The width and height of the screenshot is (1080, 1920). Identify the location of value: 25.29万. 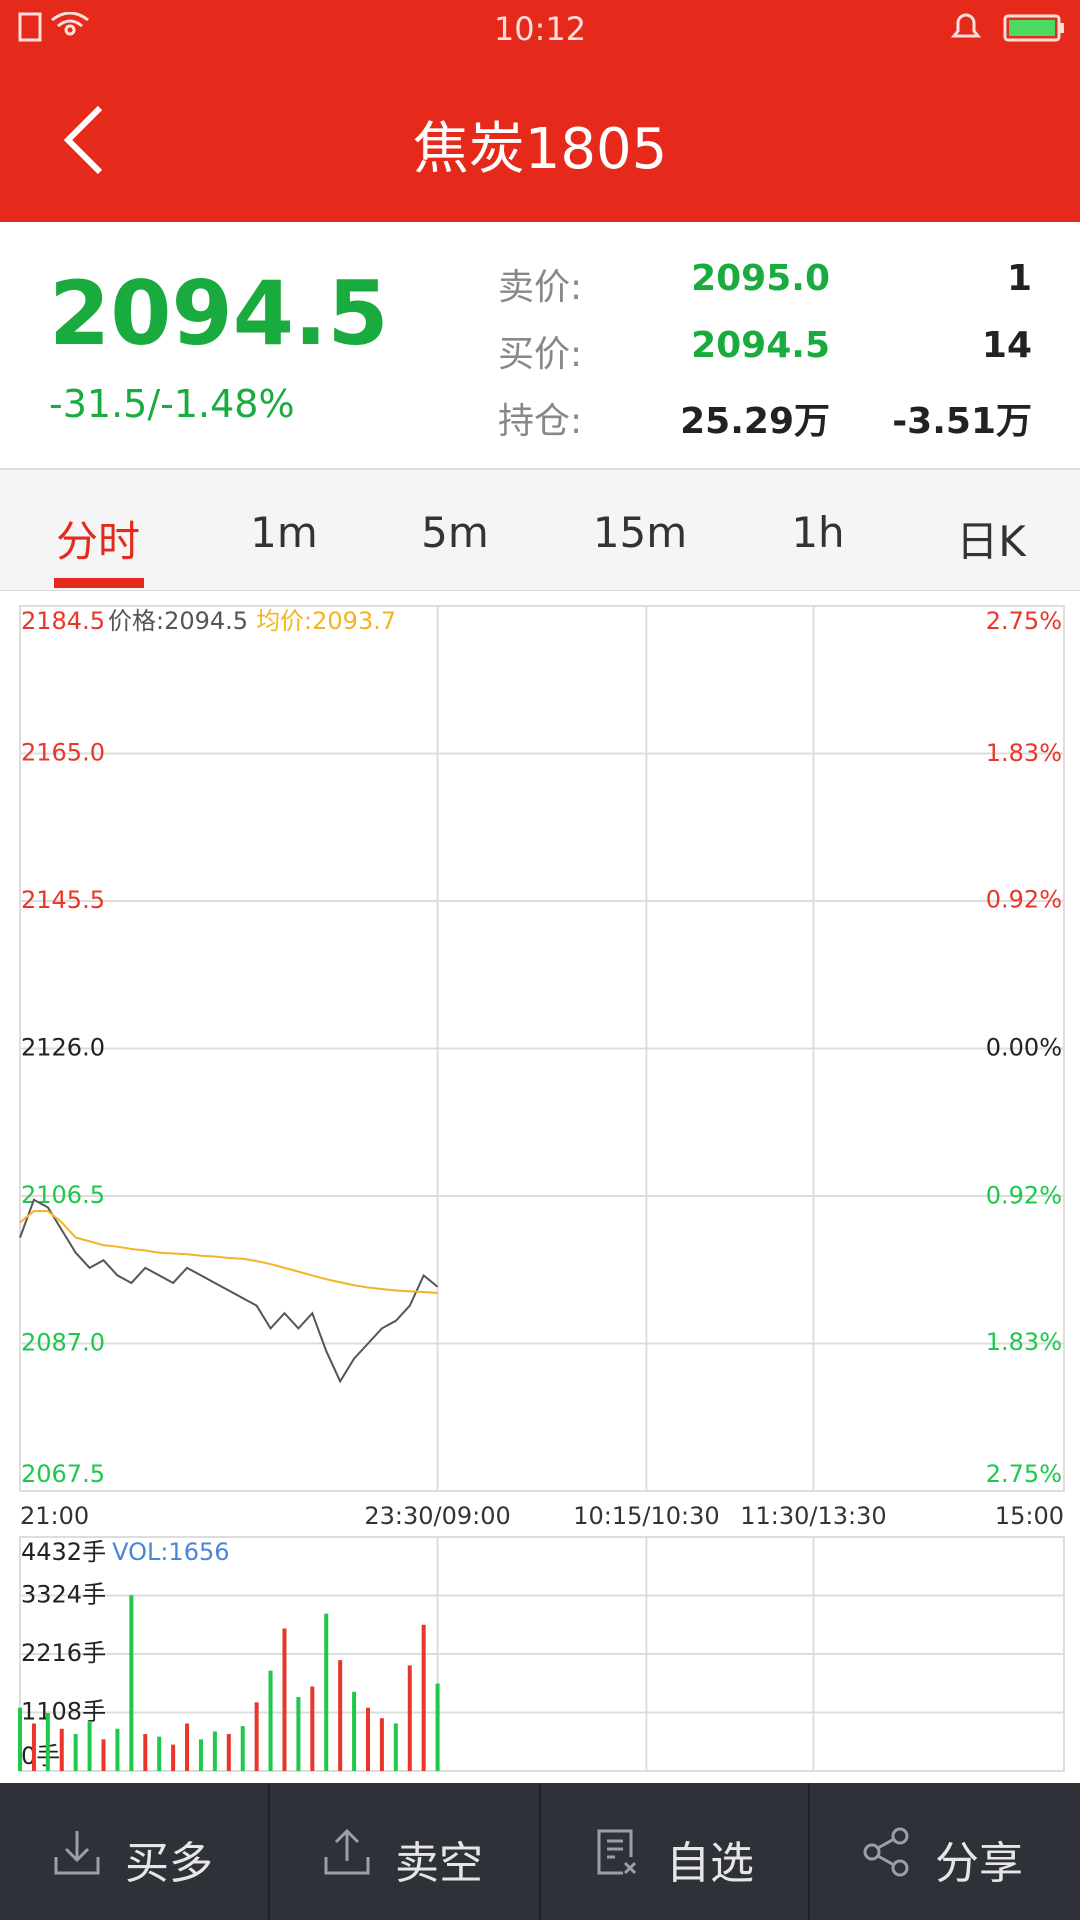
(755, 421).